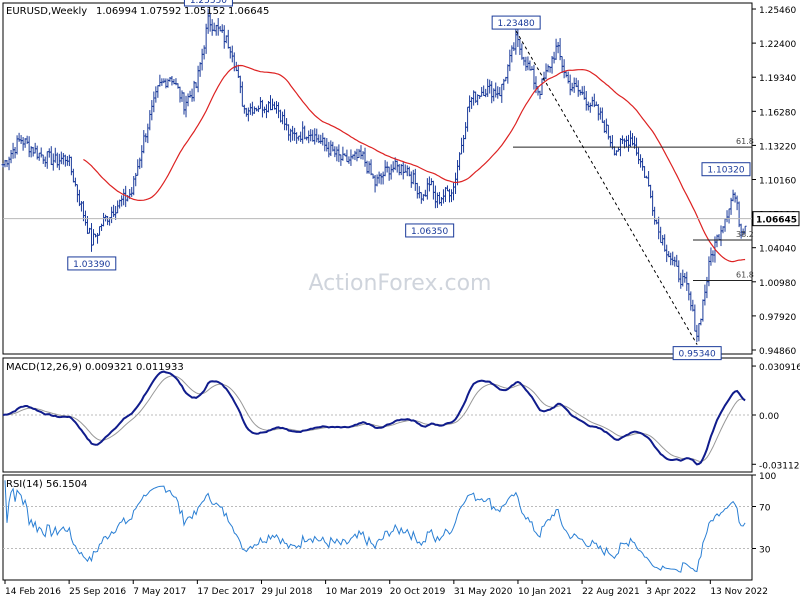 This screenshot has height=604, width=800. I want to click on macd-signal-line, so click(374, 419).